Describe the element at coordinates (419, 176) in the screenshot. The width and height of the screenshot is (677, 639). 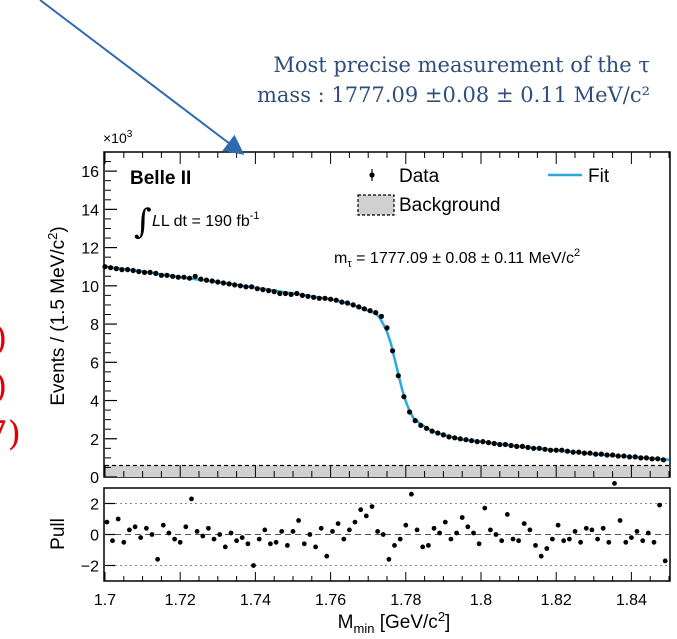
I see `legend-data-label: Data` at that location.